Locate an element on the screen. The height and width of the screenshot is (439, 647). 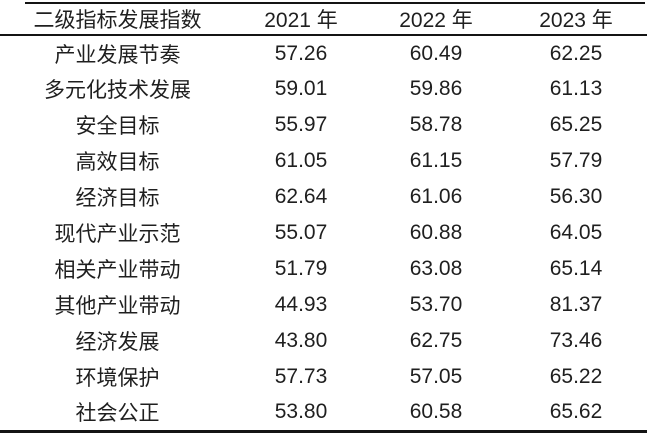
value-cell: 65.14 is located at coordinates (576, 268).